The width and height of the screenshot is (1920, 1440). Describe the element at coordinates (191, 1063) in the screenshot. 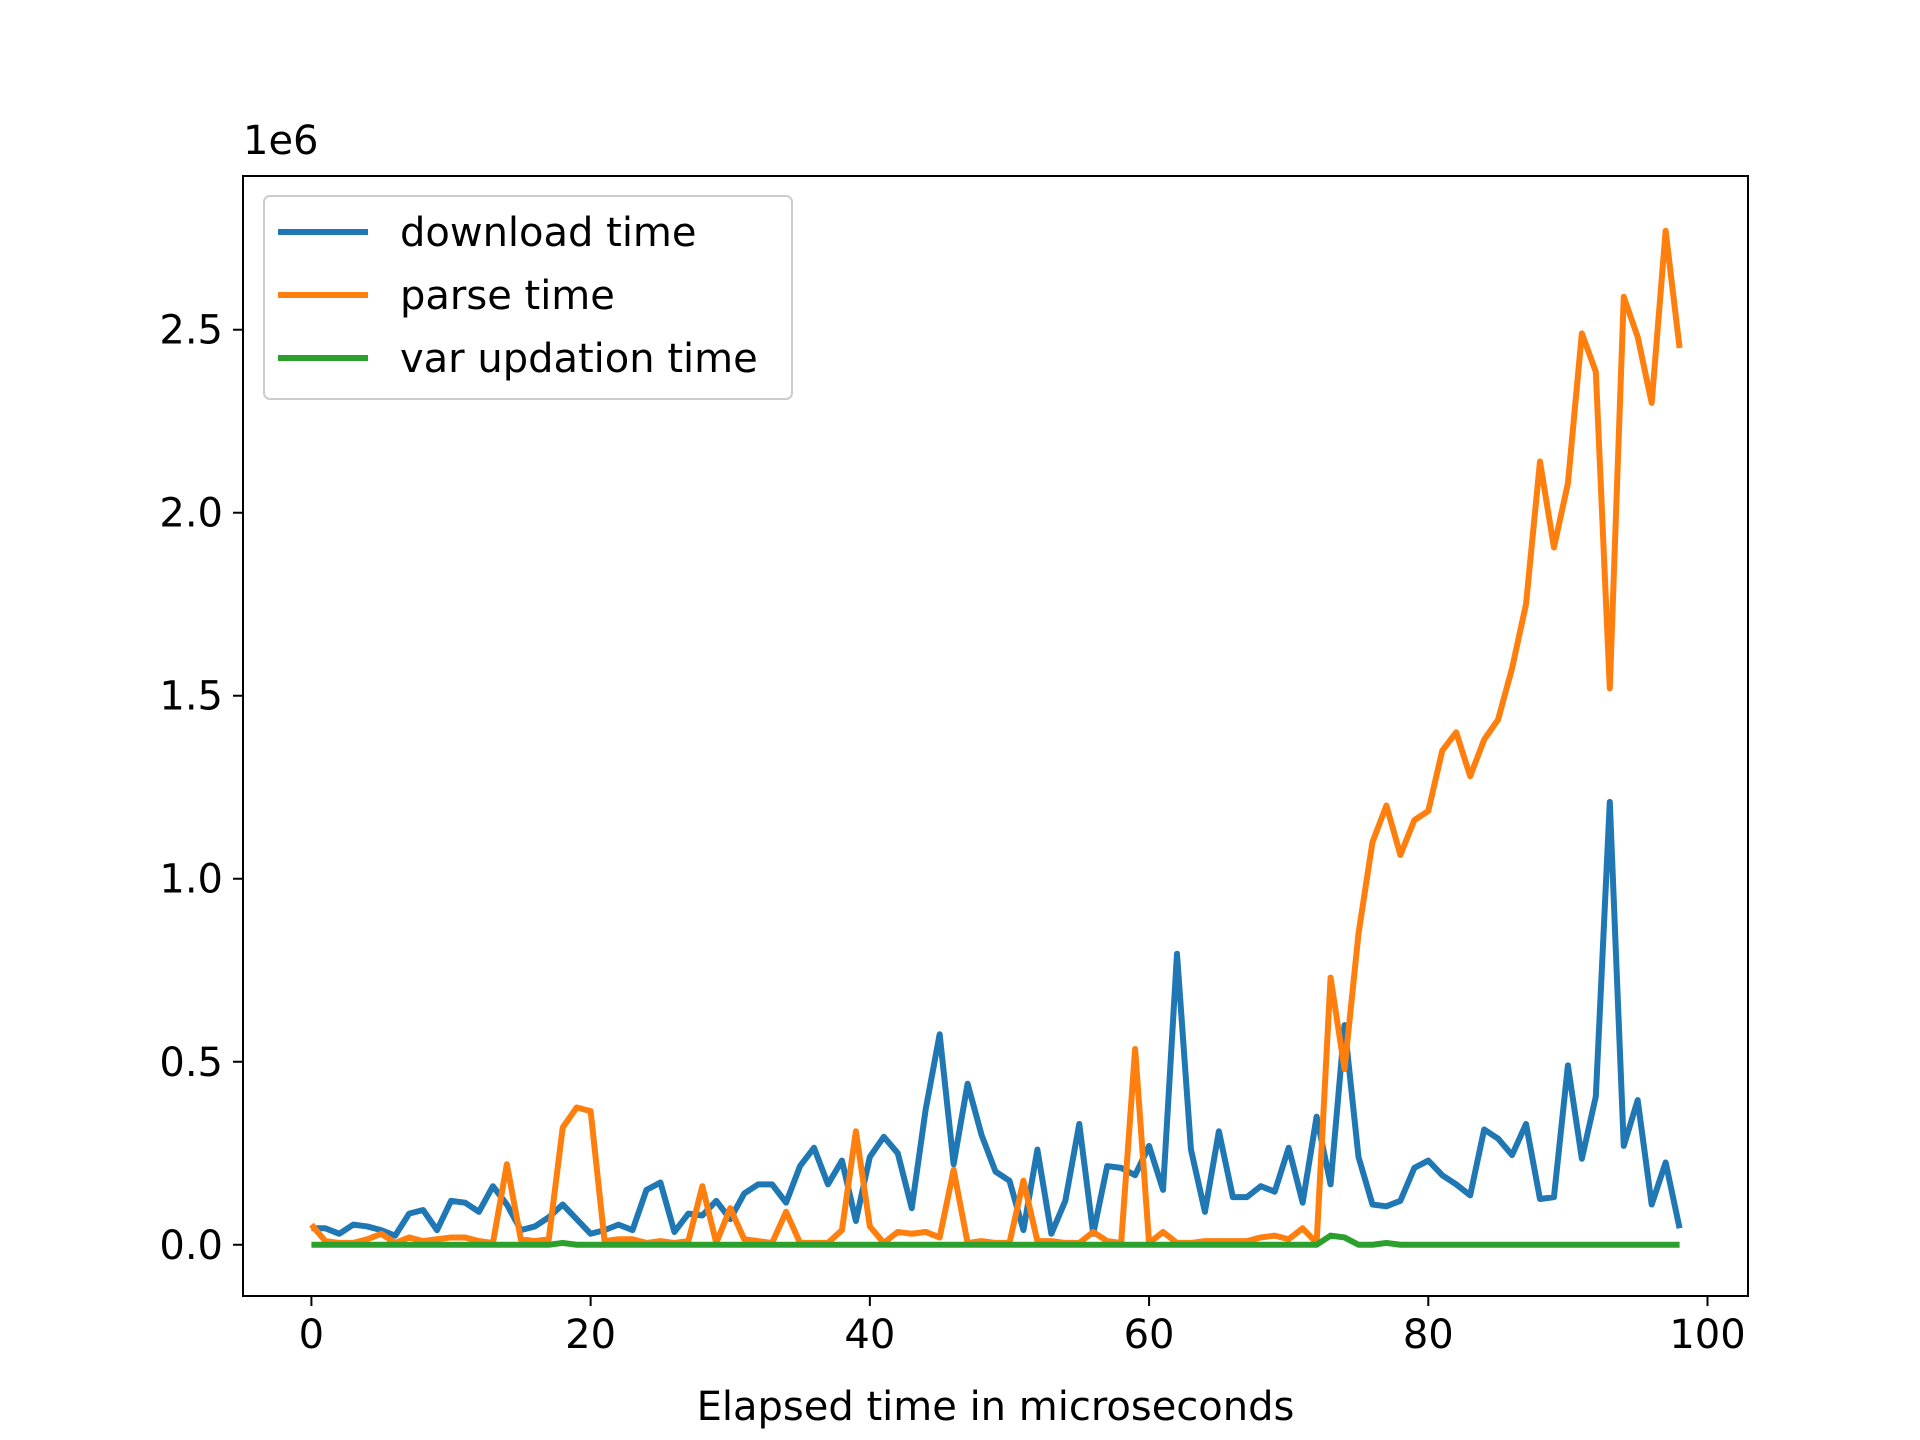

I see `y-tick-label: 0.5` at that location.